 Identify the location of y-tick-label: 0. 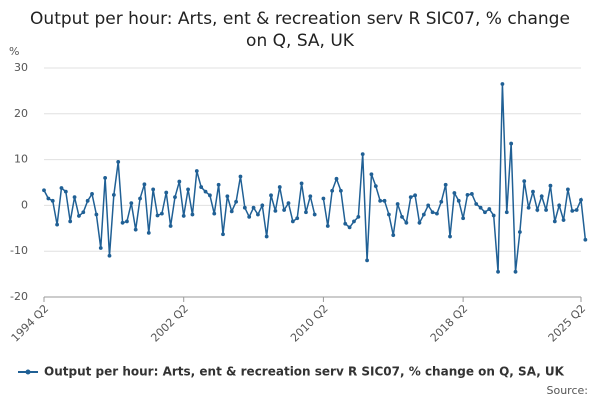
(24, 204).